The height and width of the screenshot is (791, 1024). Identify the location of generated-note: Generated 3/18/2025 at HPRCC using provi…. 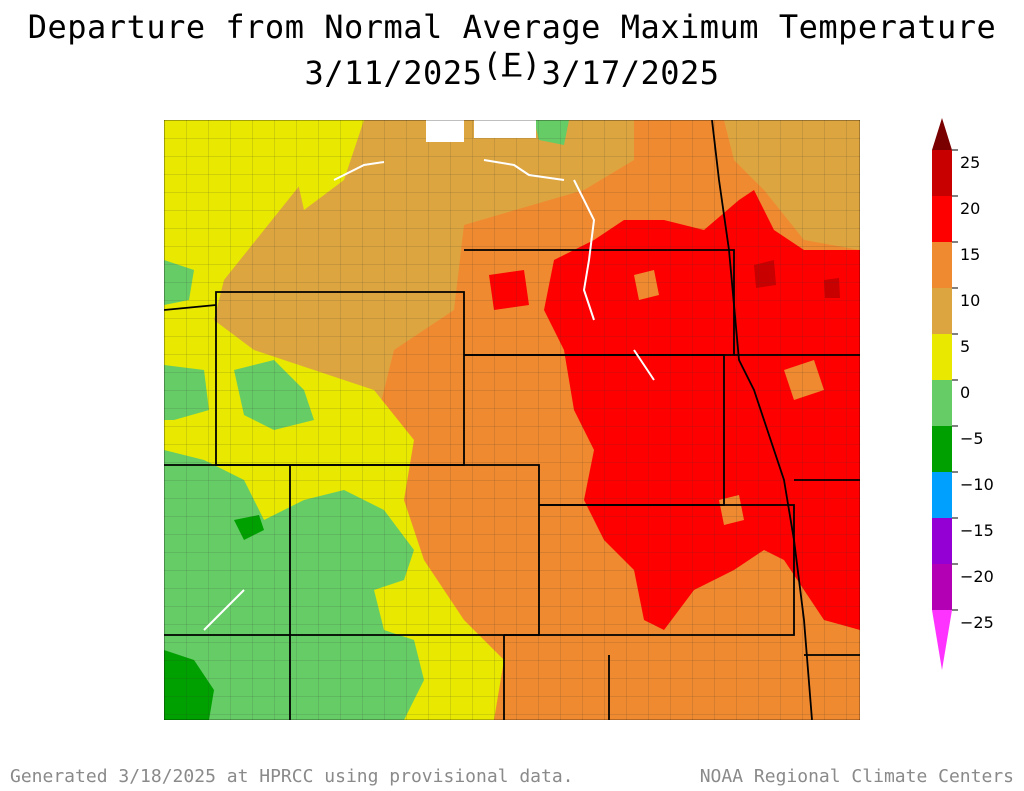
(292, 776).